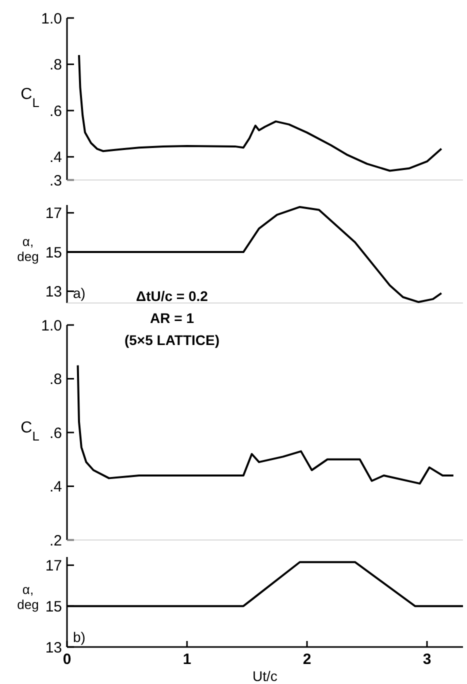  Describe the element at coordinates (55, 541) in the screenshot. I see `y-tick-label: .2` at that location.